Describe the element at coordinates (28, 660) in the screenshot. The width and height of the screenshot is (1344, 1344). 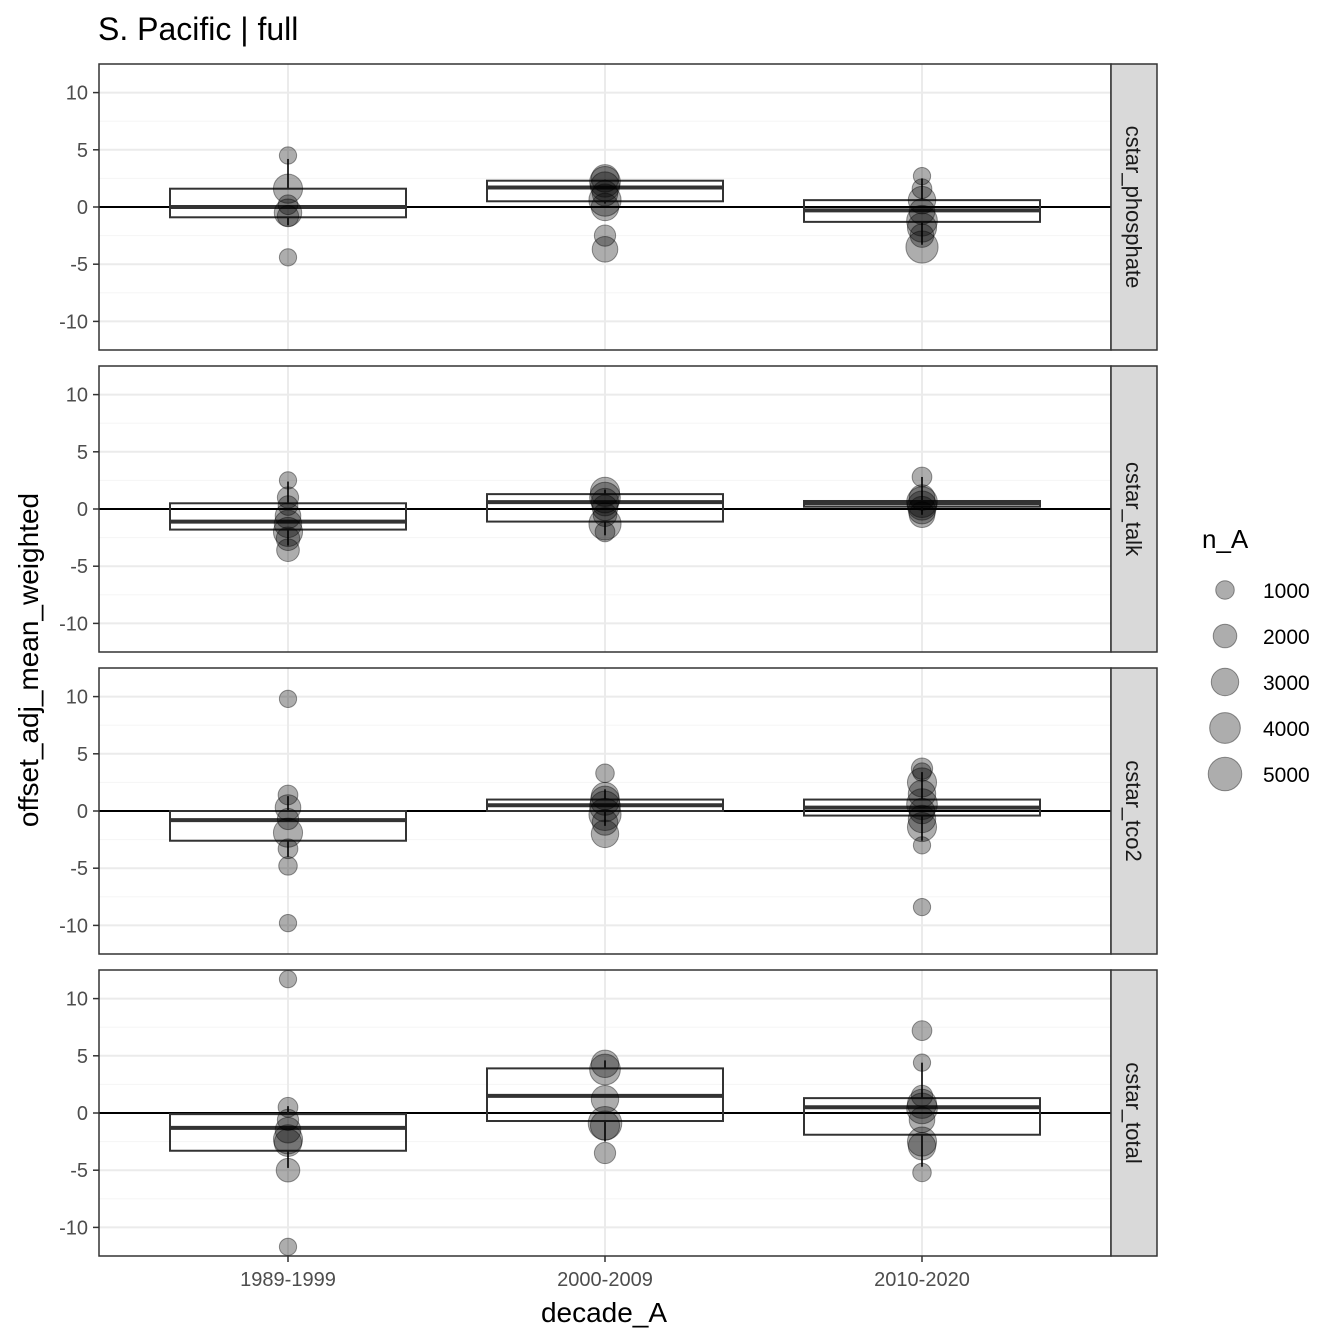
I see `y-axis-title: offset_adj_mean_weighted` at that location.